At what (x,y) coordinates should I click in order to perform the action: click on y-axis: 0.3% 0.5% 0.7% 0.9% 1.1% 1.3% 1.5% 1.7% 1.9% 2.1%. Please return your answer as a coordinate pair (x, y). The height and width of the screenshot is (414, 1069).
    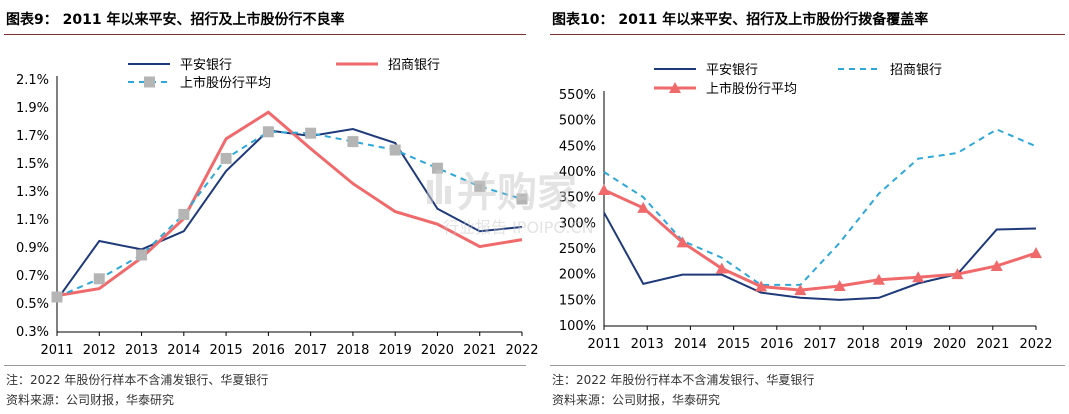
    Looking at the image, I should click on (32, 206).